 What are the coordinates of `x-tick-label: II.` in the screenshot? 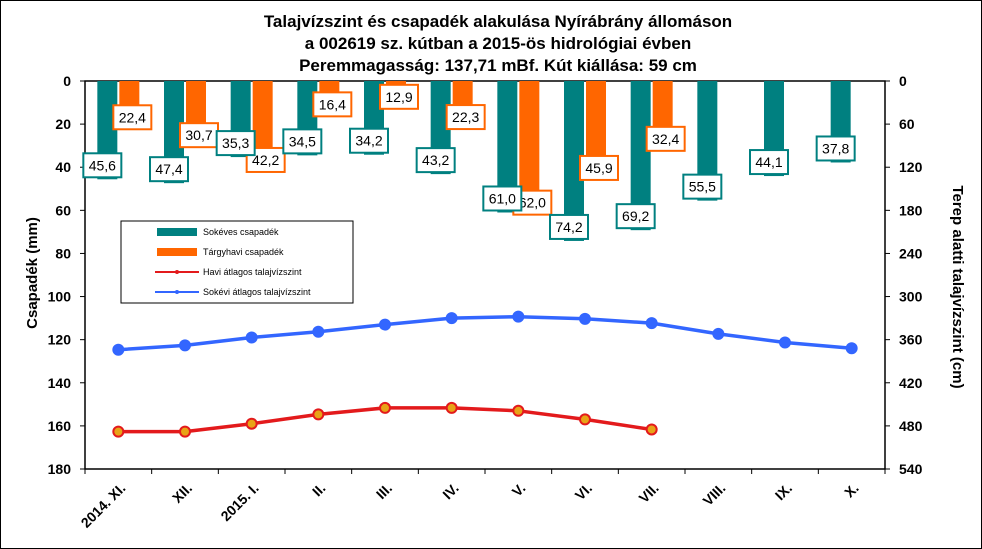 It's located at (319, 490).